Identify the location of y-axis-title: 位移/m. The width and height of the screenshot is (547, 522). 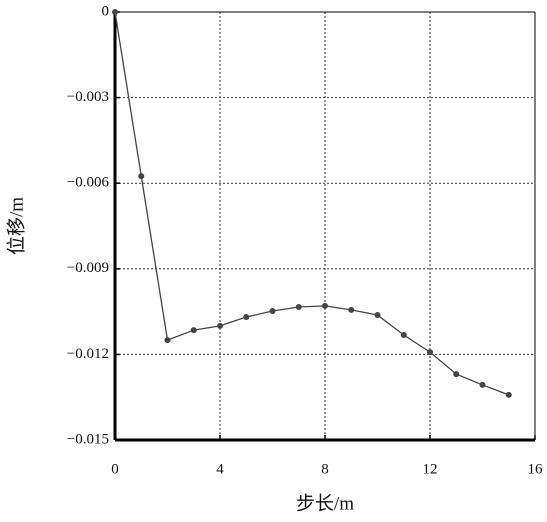
(16, 226).